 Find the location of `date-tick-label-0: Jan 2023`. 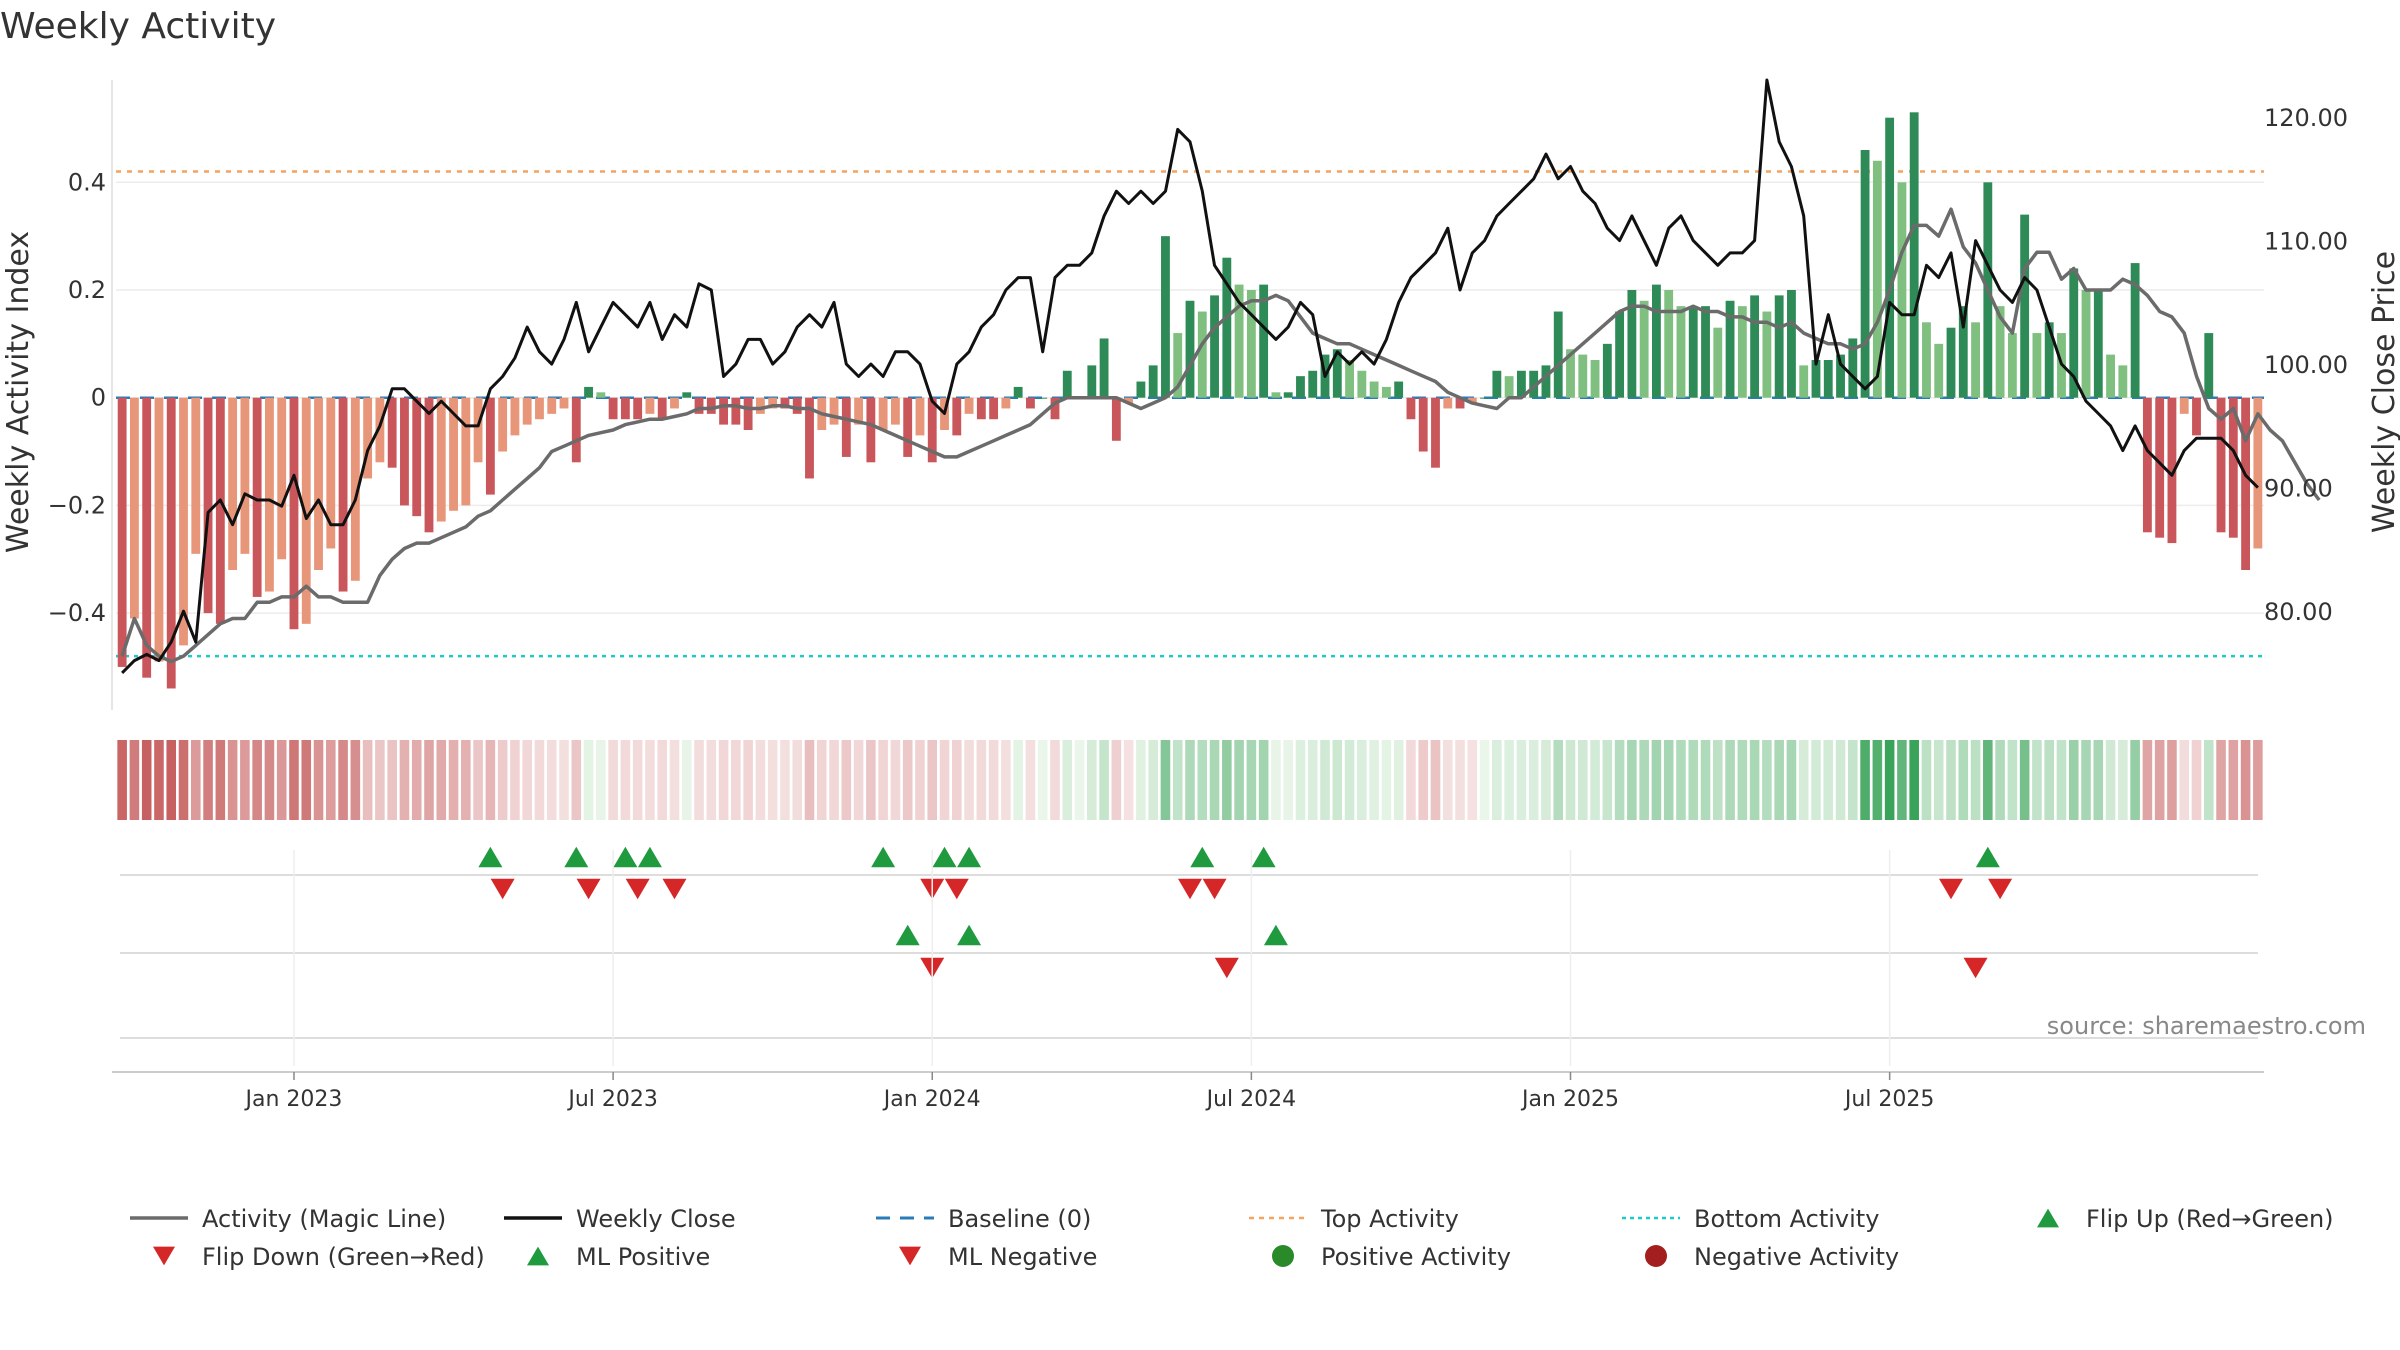

date-tick-label-0: Jan 2023 is located at coordinates (293, 1099).